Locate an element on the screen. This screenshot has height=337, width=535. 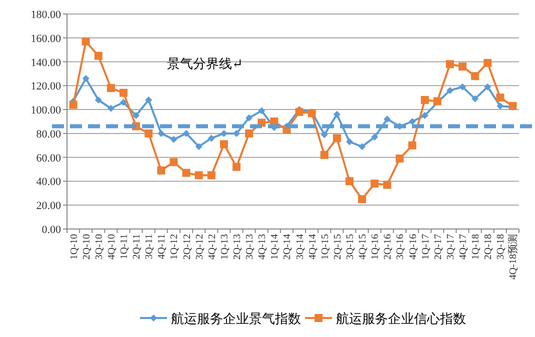
y-tick-label: 80.00 is located at coordinates (49, 134).